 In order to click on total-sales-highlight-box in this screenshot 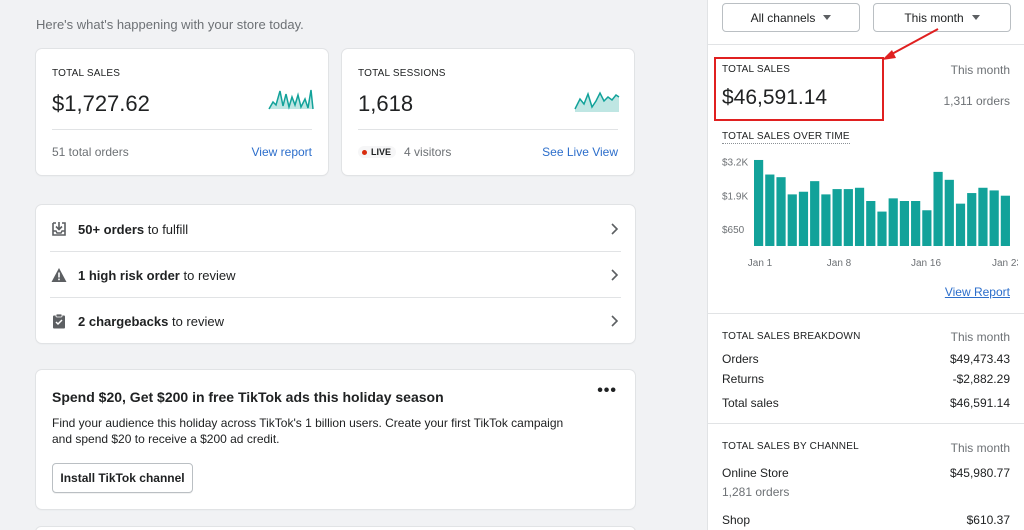, I will do `click(799, 89)`.